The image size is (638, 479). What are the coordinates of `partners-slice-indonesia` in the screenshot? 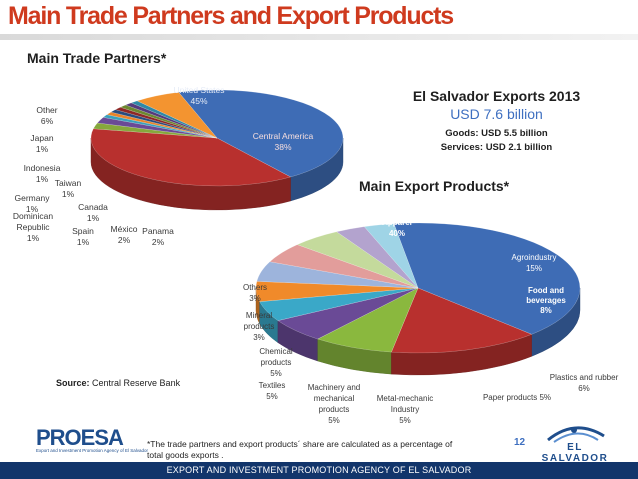 It's located at (171, 120).